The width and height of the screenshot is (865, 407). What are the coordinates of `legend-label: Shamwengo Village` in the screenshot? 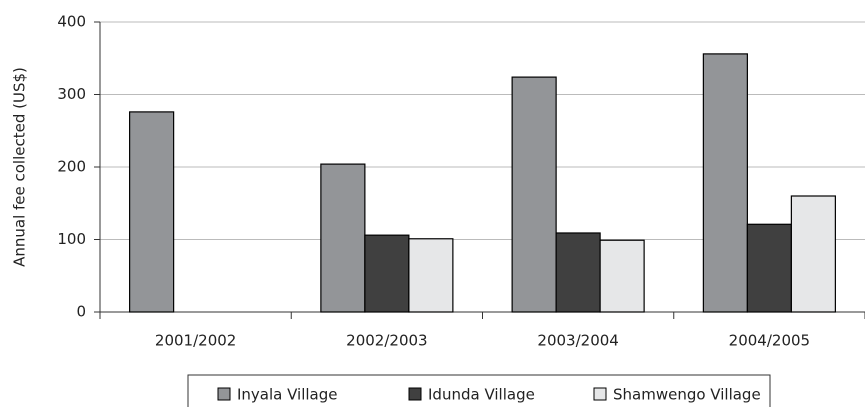 It's located at (687, 395).